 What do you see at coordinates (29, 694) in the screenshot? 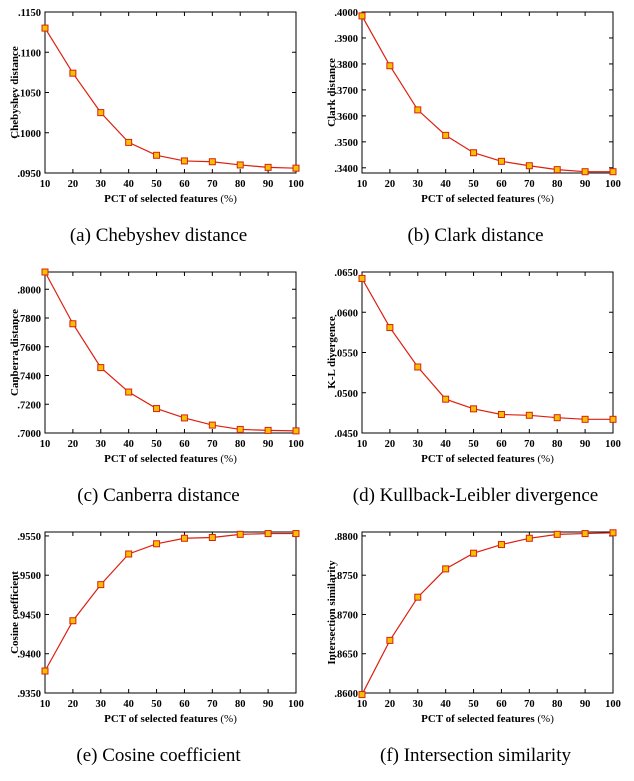
I see `y-tick-label: .9350` at bounding box center [29, 694].